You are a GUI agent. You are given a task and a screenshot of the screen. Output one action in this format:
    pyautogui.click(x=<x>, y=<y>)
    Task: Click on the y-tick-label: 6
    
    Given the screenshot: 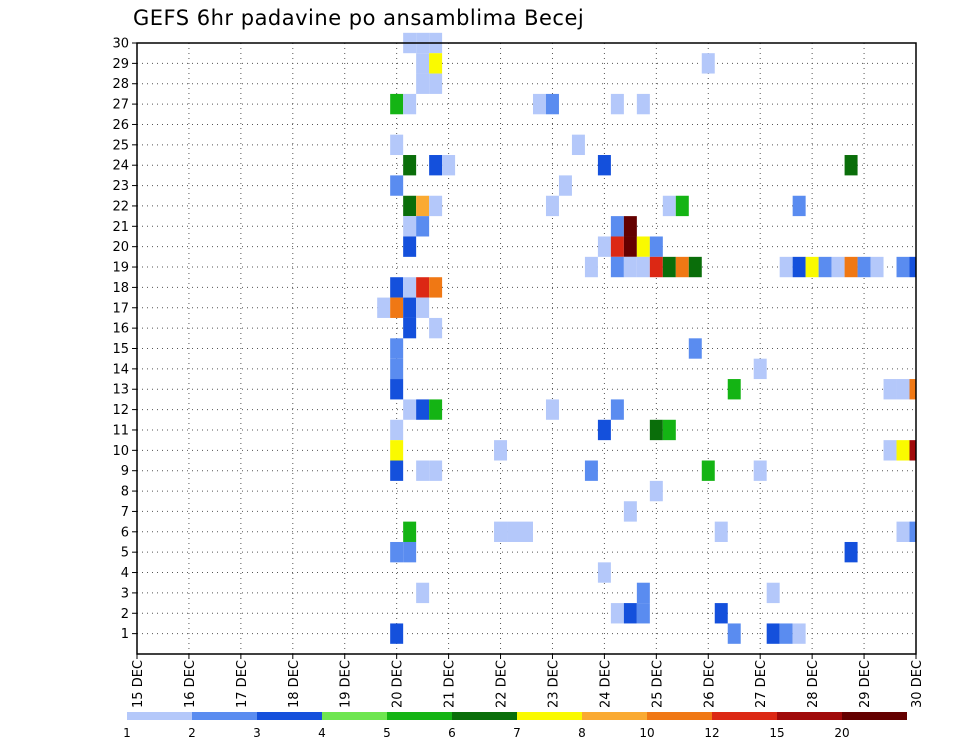 What is the action you would take?
    pyautogui.click(x=125, y=532)
    